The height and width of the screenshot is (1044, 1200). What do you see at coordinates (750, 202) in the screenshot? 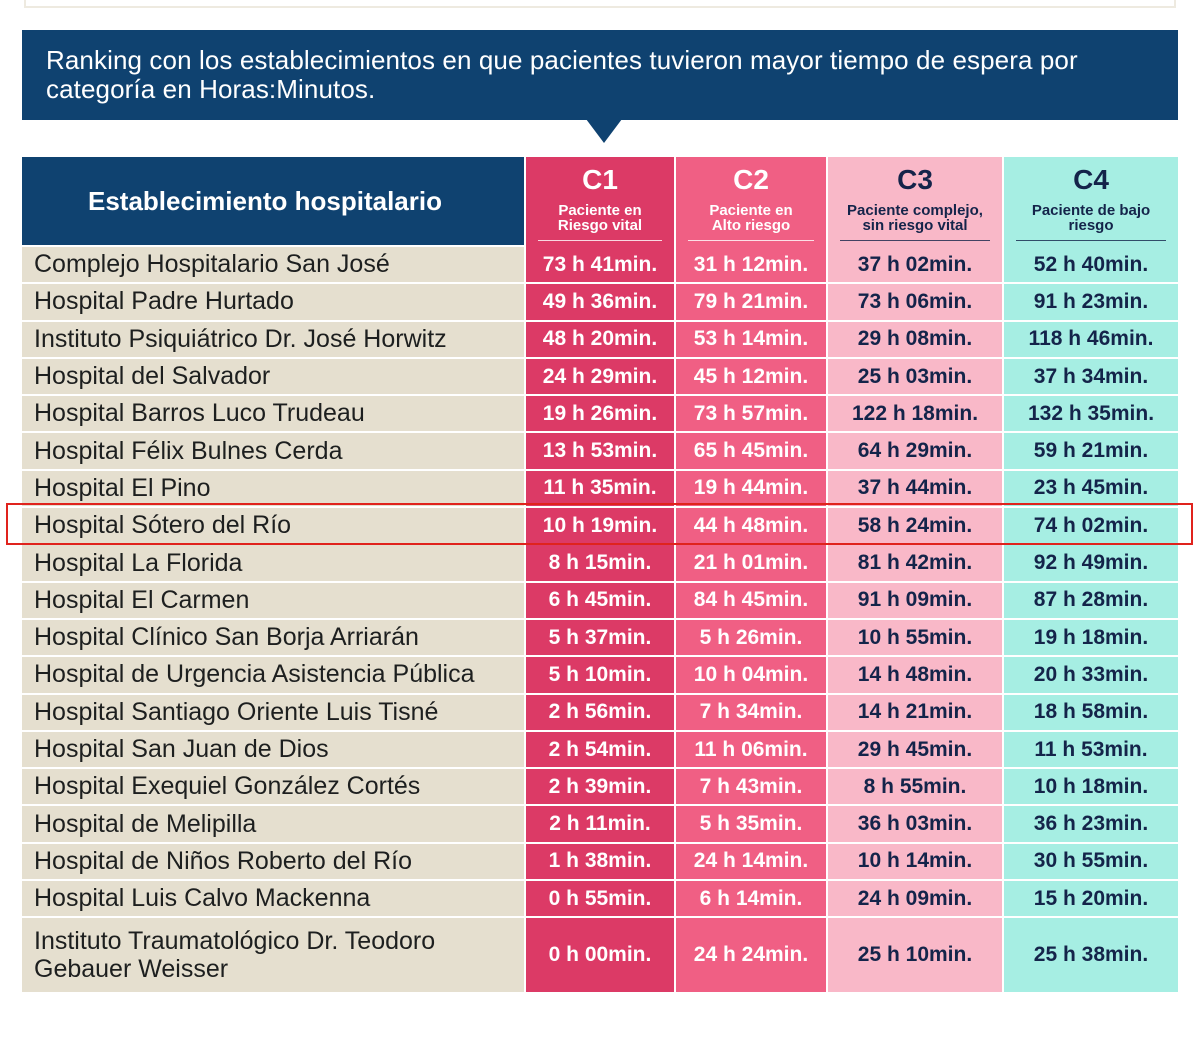
I see `header-category-c2: C2 Paciente en Alto riesgo` at bounding box center [750, 202].